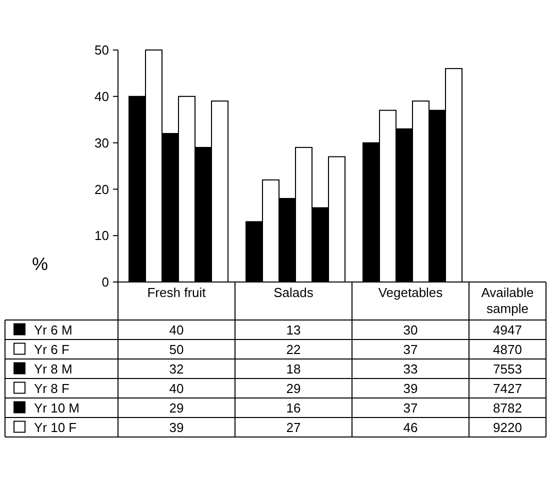 The height and width of the screenshot is (492, 556). I want to click on x-tick-label: Vegetables, so click(411, 292).